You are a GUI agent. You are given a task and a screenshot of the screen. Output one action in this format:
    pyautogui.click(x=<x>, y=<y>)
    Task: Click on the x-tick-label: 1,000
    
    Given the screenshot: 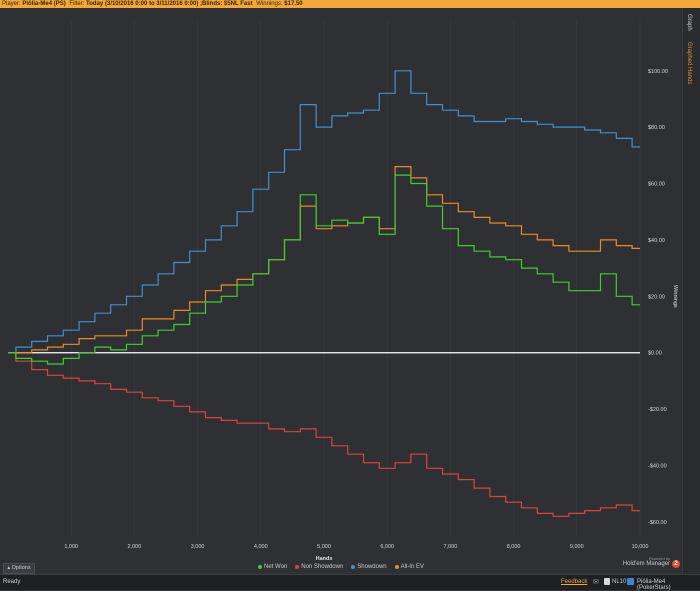 What is the action you would take?
    pyautogui.click(x=71, y=547)
    